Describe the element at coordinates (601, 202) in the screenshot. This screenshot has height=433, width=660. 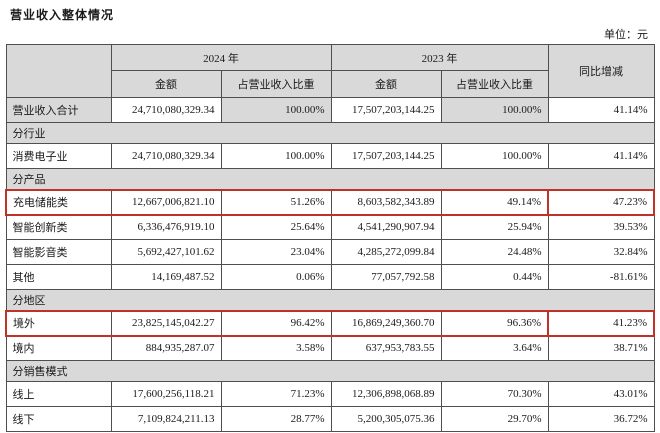
I see `value-cell: 47.23%` at that location.